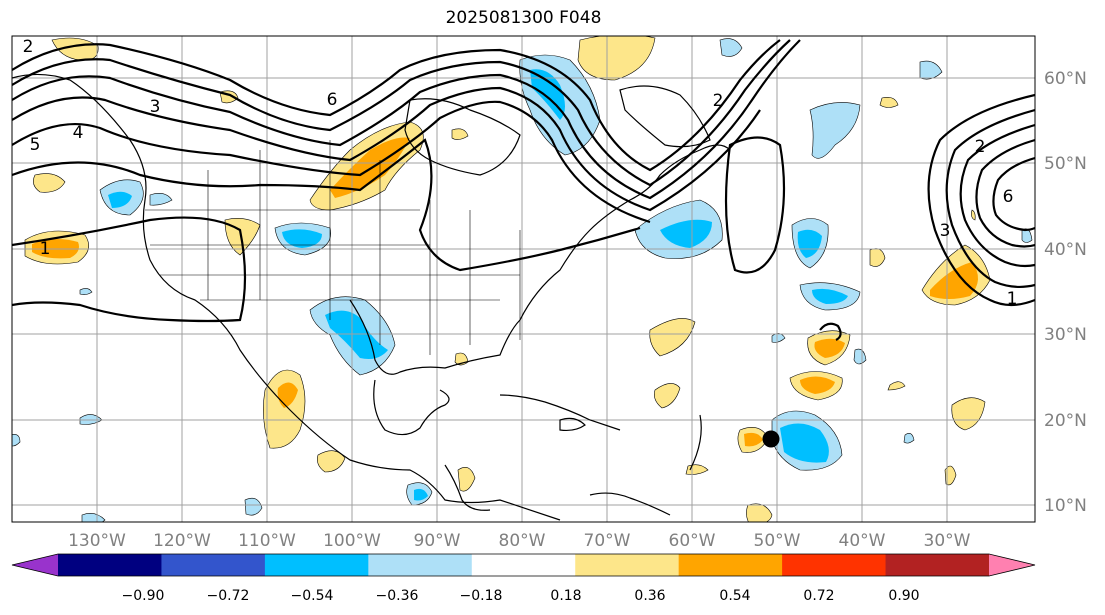  What do you see at coordinates (1065, 250) in the screenshot?
I see `latitude-label: 40°N` at bounding box center [1065, 250].